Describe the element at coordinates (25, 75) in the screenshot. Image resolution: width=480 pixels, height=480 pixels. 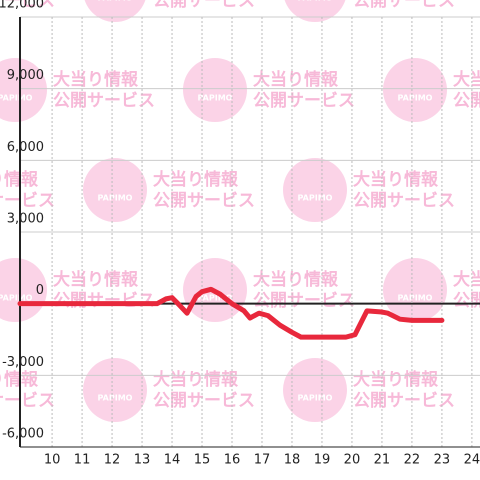
I see `y-tick-label: 9,000` at that location.